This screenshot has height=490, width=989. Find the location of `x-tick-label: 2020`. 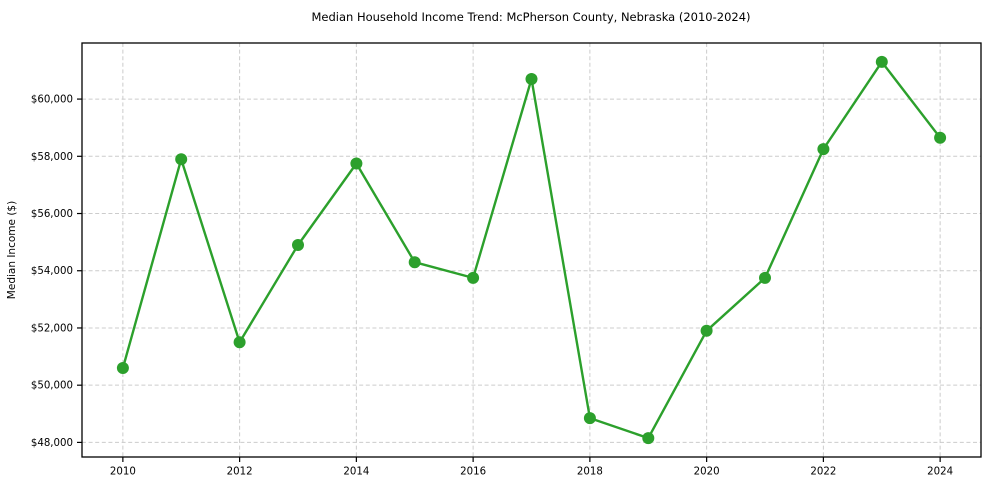

x-tick-label: 2020 is located at coordinates (707, 472).